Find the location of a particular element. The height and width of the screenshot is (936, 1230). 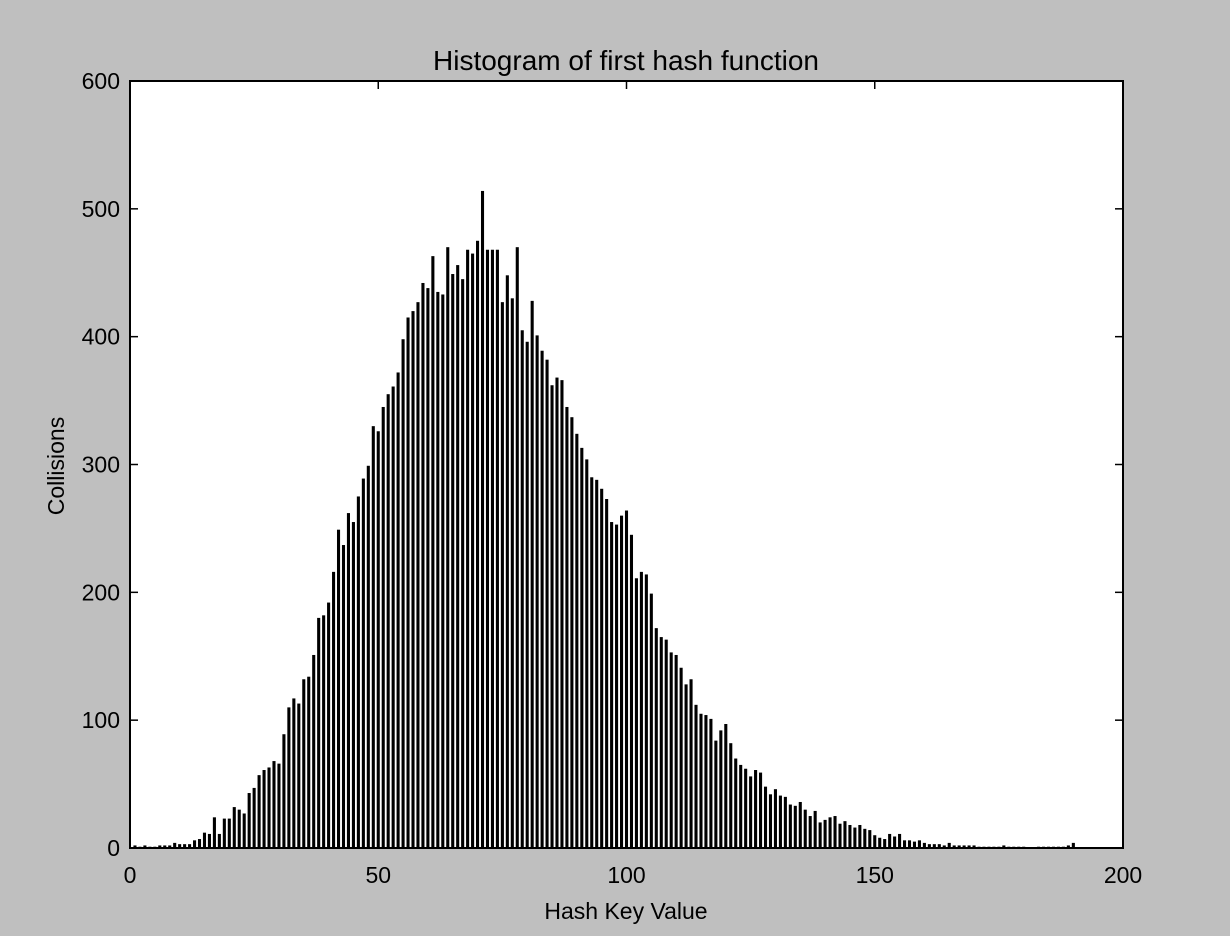

x-tick-label: 100 is located at coordinates (626, 875).